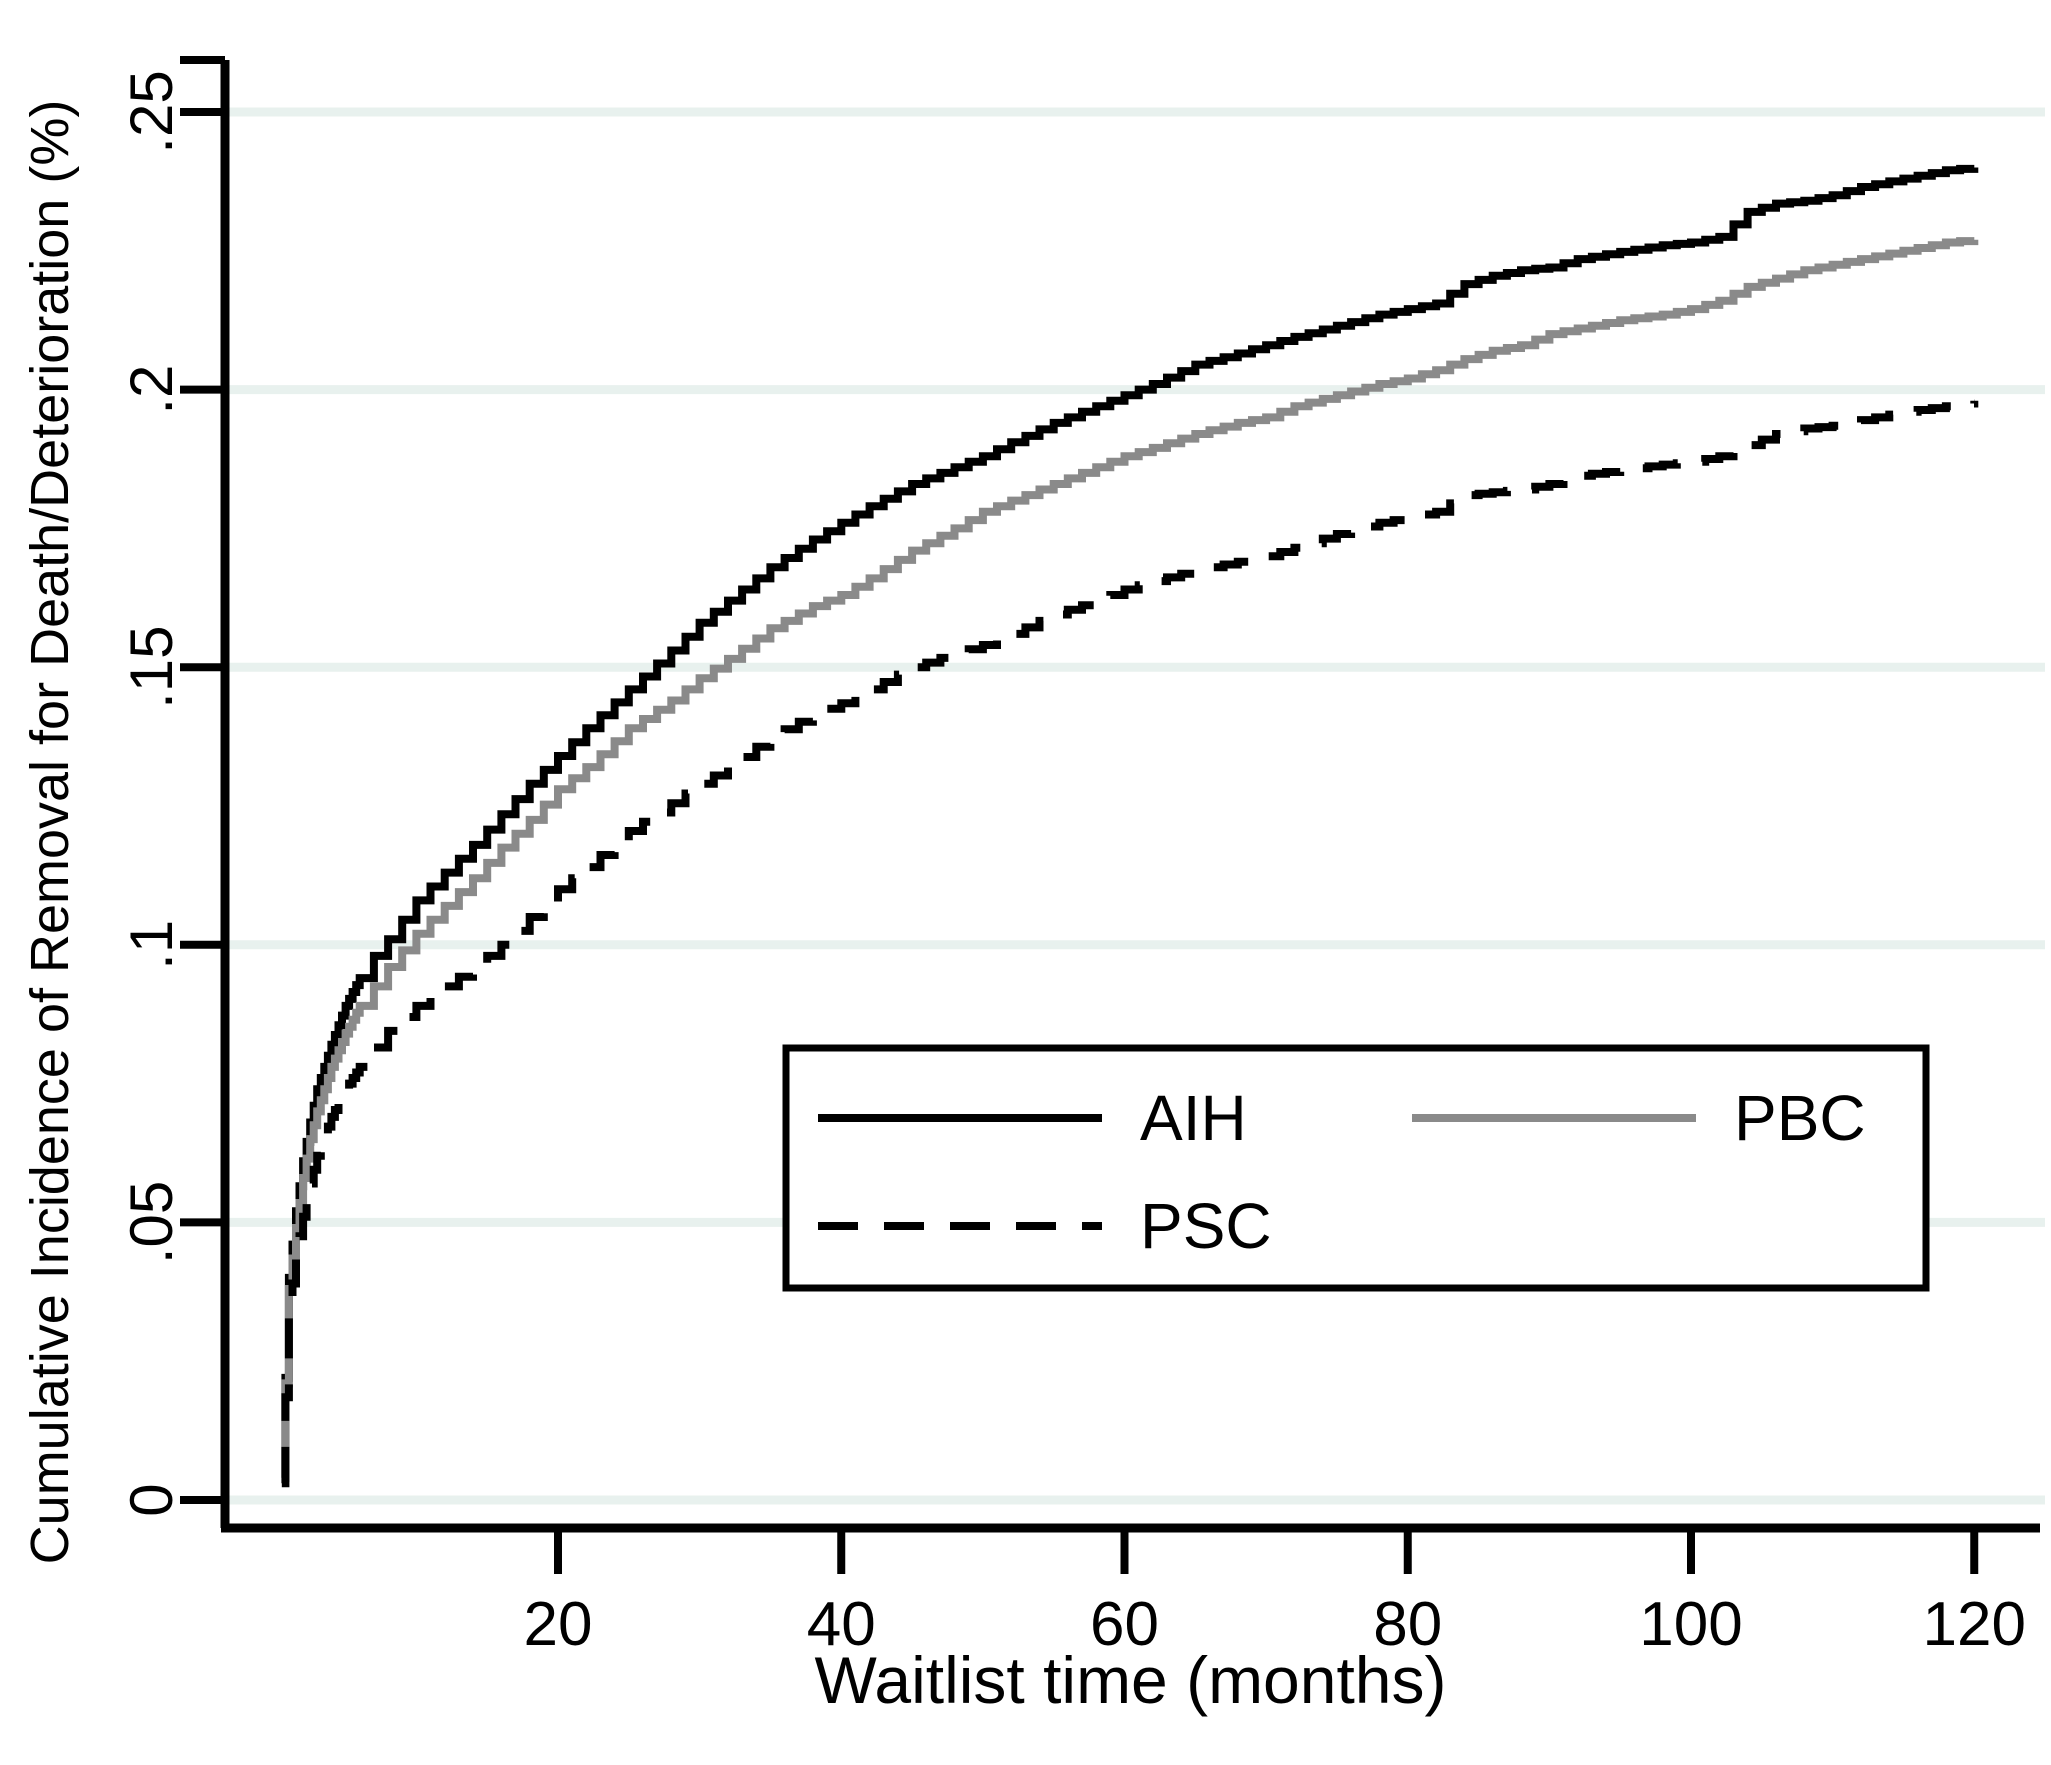  Describe the element at coordinates (1356, 1168) in the screenshot. I see `legend-box` at that location.